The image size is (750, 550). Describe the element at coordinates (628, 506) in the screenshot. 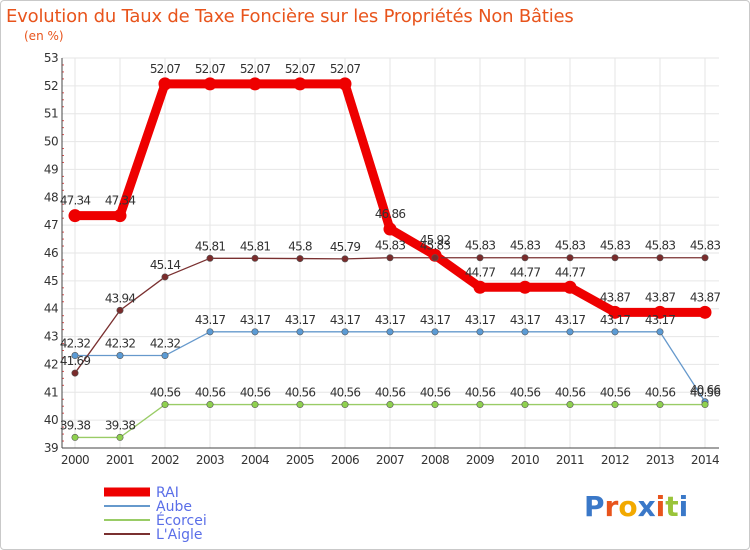

I see `logo-letter: o` at that location.